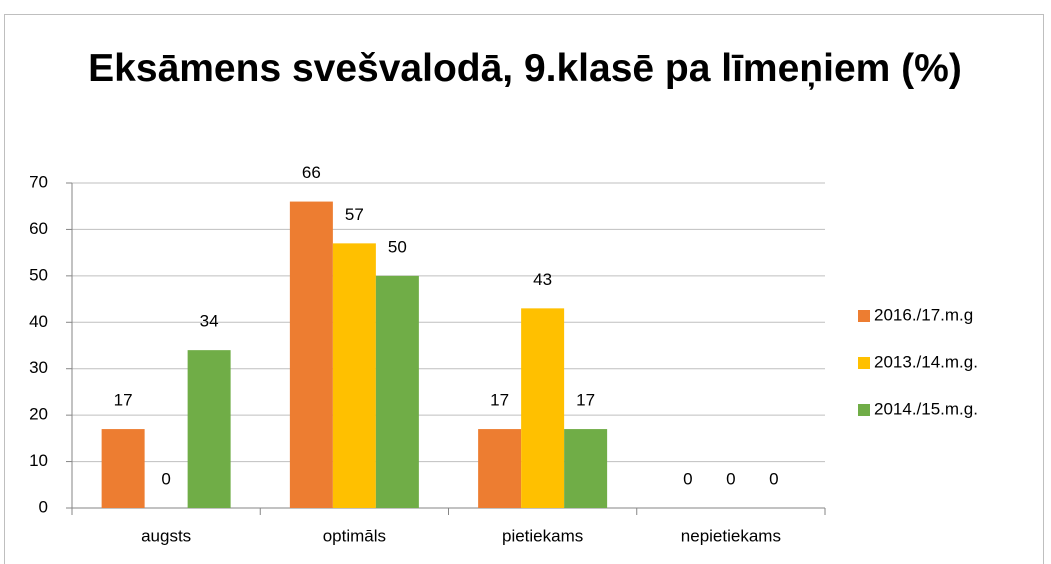 The width and height of the screenshot is (1051, 564). What do you see at coordinates (926, 408) in the screenshot?
I see `legend-label: 2014./15.m.g.` at bounding box center [926, 408].